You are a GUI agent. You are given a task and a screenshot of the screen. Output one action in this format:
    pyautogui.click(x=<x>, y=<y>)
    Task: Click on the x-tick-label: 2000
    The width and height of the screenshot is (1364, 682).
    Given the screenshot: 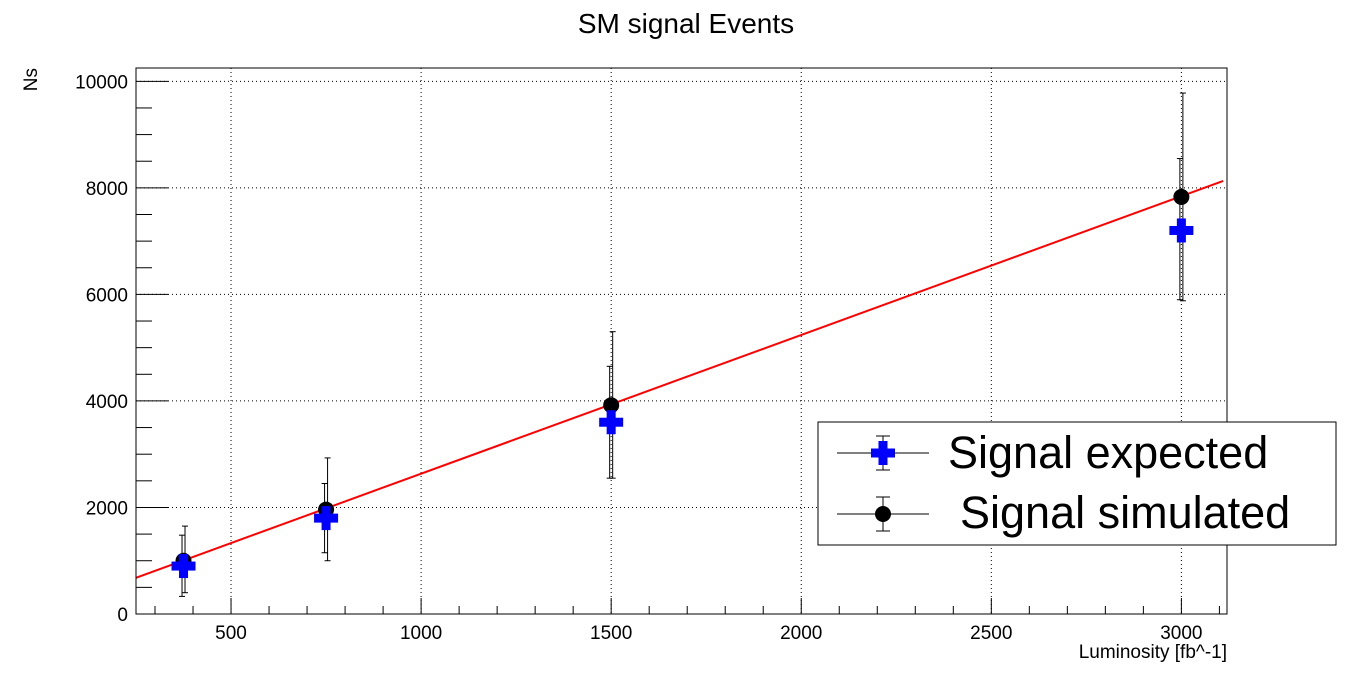 What is the action you would take?
    pyautogui.click(x=801, y=633)
    